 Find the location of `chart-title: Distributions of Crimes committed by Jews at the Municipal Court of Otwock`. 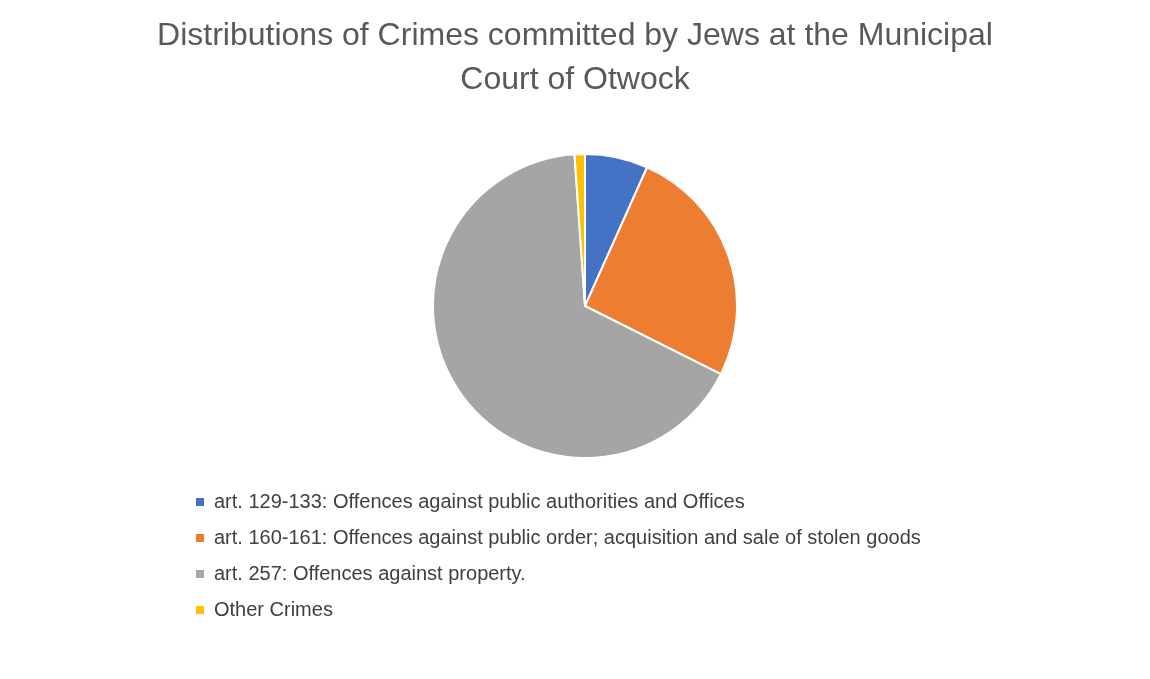

chart-title: Distributions of Crimes committed by Jews at the Municipal Court of Otwock is located at coordinates (575, 56).